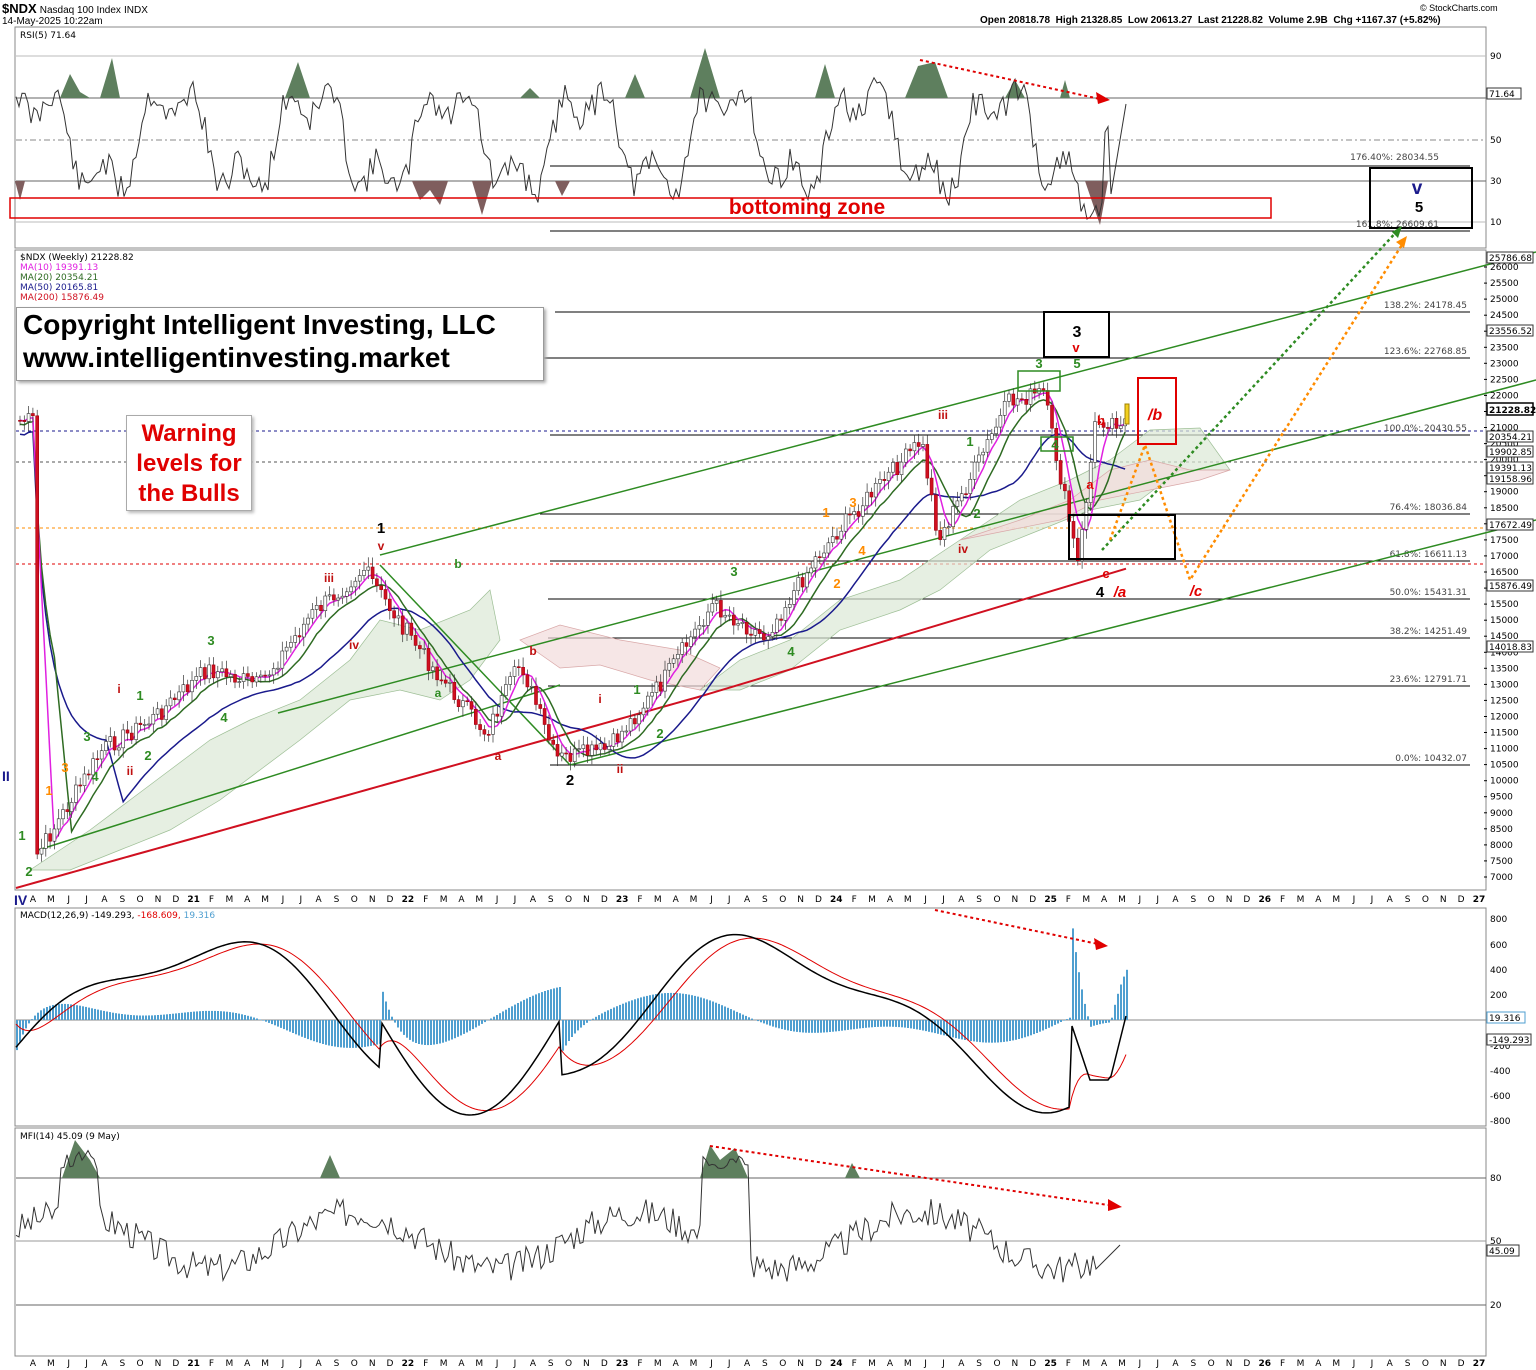  Describe the element at coordinates (791, 651) in the screenshot. I see `wave-4-green-c: 4` at that location.